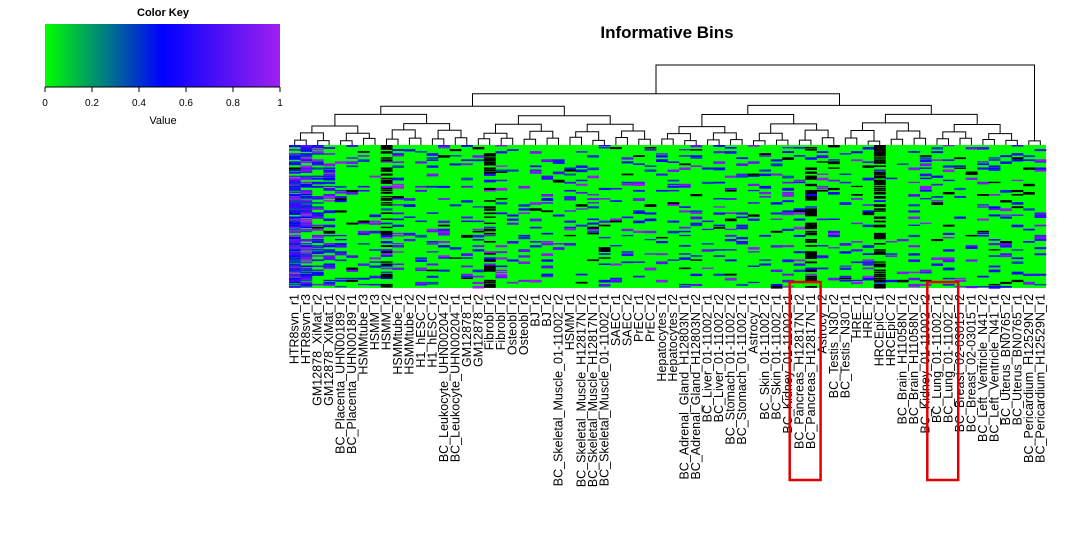  Describe the element at coordinates (478, 330) in the screenshot. I see `column-label: GM12878_r2` at that location.